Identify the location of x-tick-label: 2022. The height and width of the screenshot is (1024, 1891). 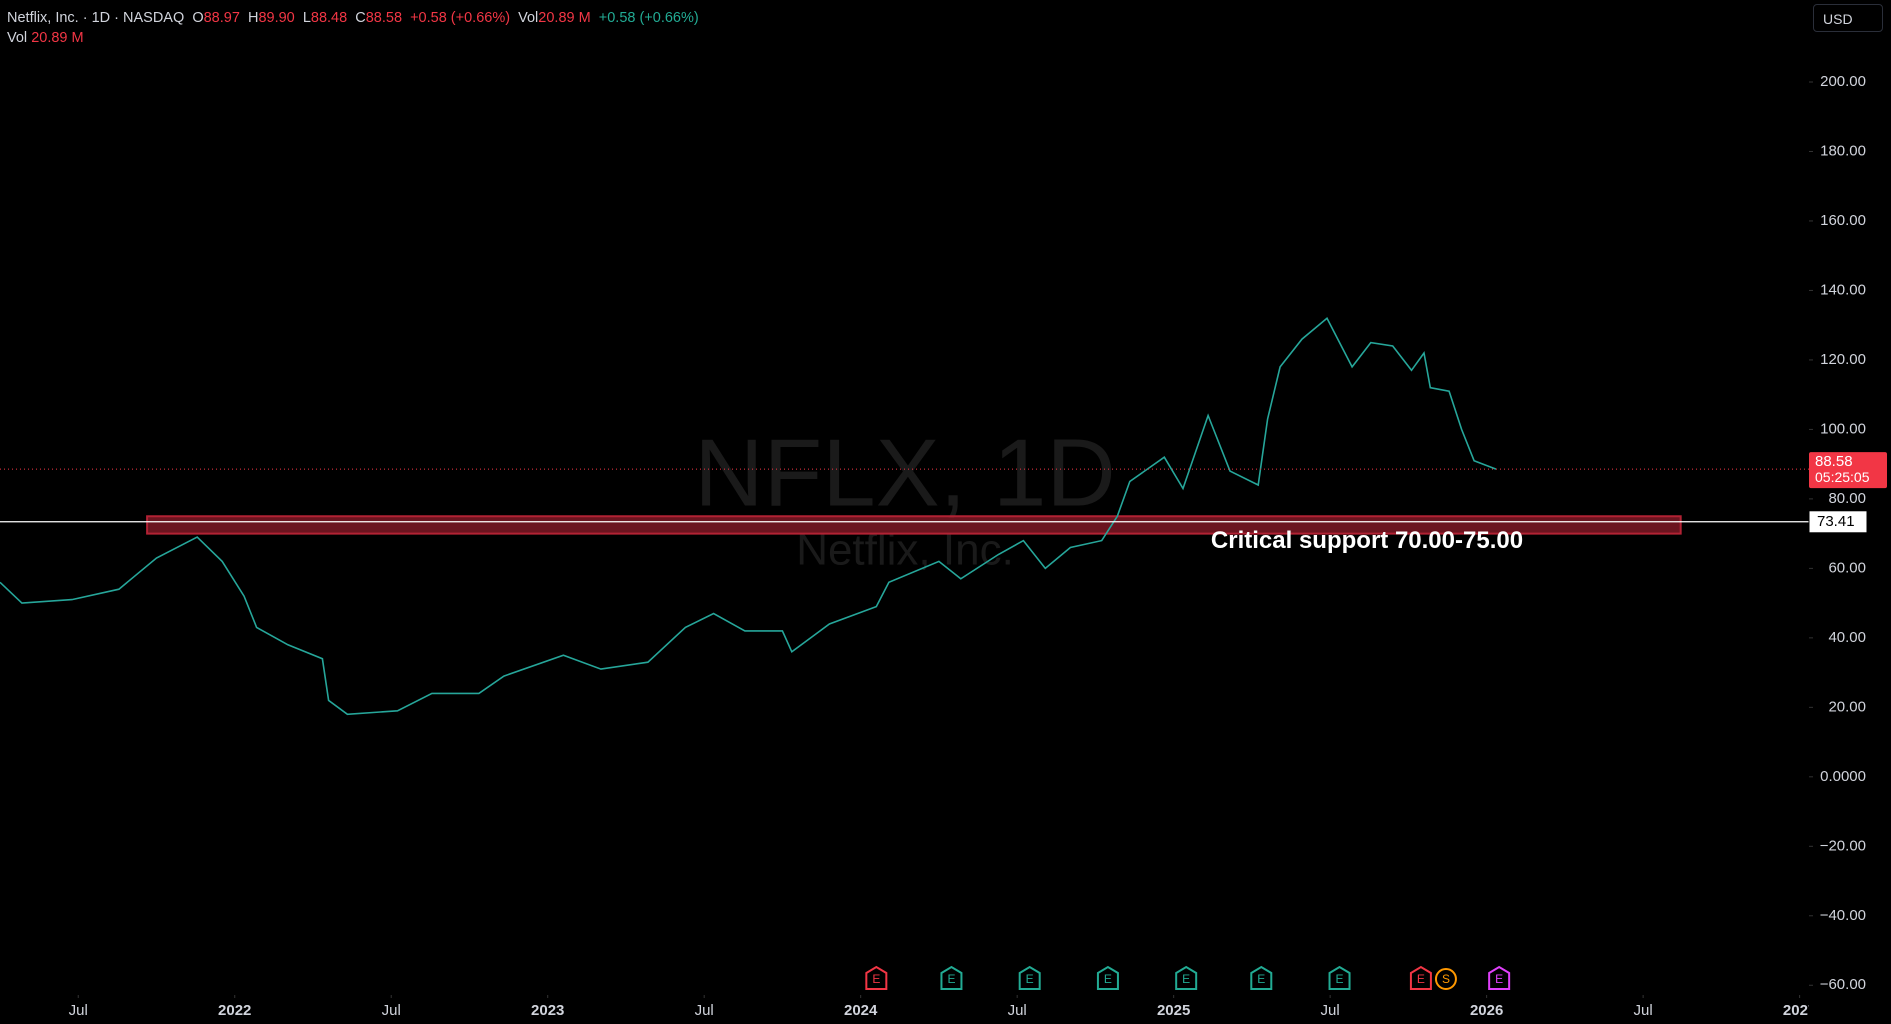
(234, 1010).